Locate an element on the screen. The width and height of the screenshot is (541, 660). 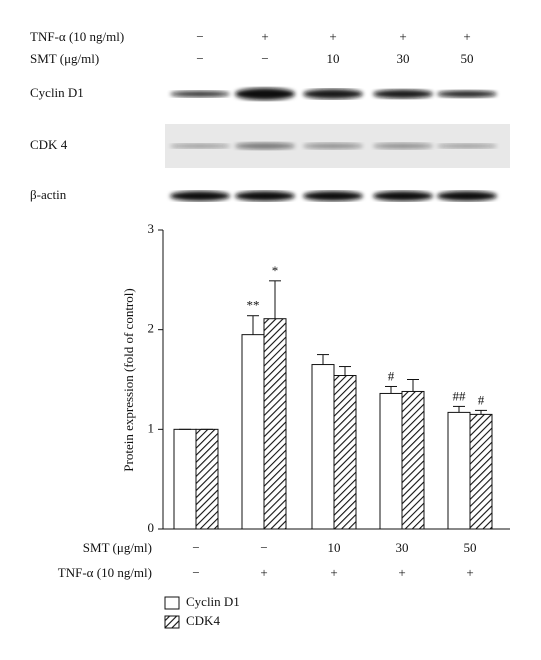
blot-condition-label: TNF-α (10 ng/ml) is located at coordinates (77, 36).